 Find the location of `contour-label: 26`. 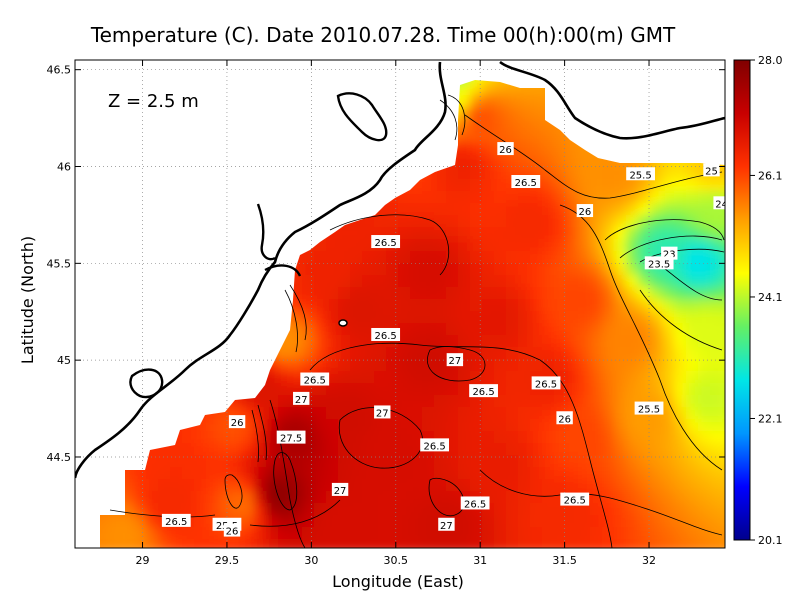

contour-label: 26 is located at coordinates (505, 149).